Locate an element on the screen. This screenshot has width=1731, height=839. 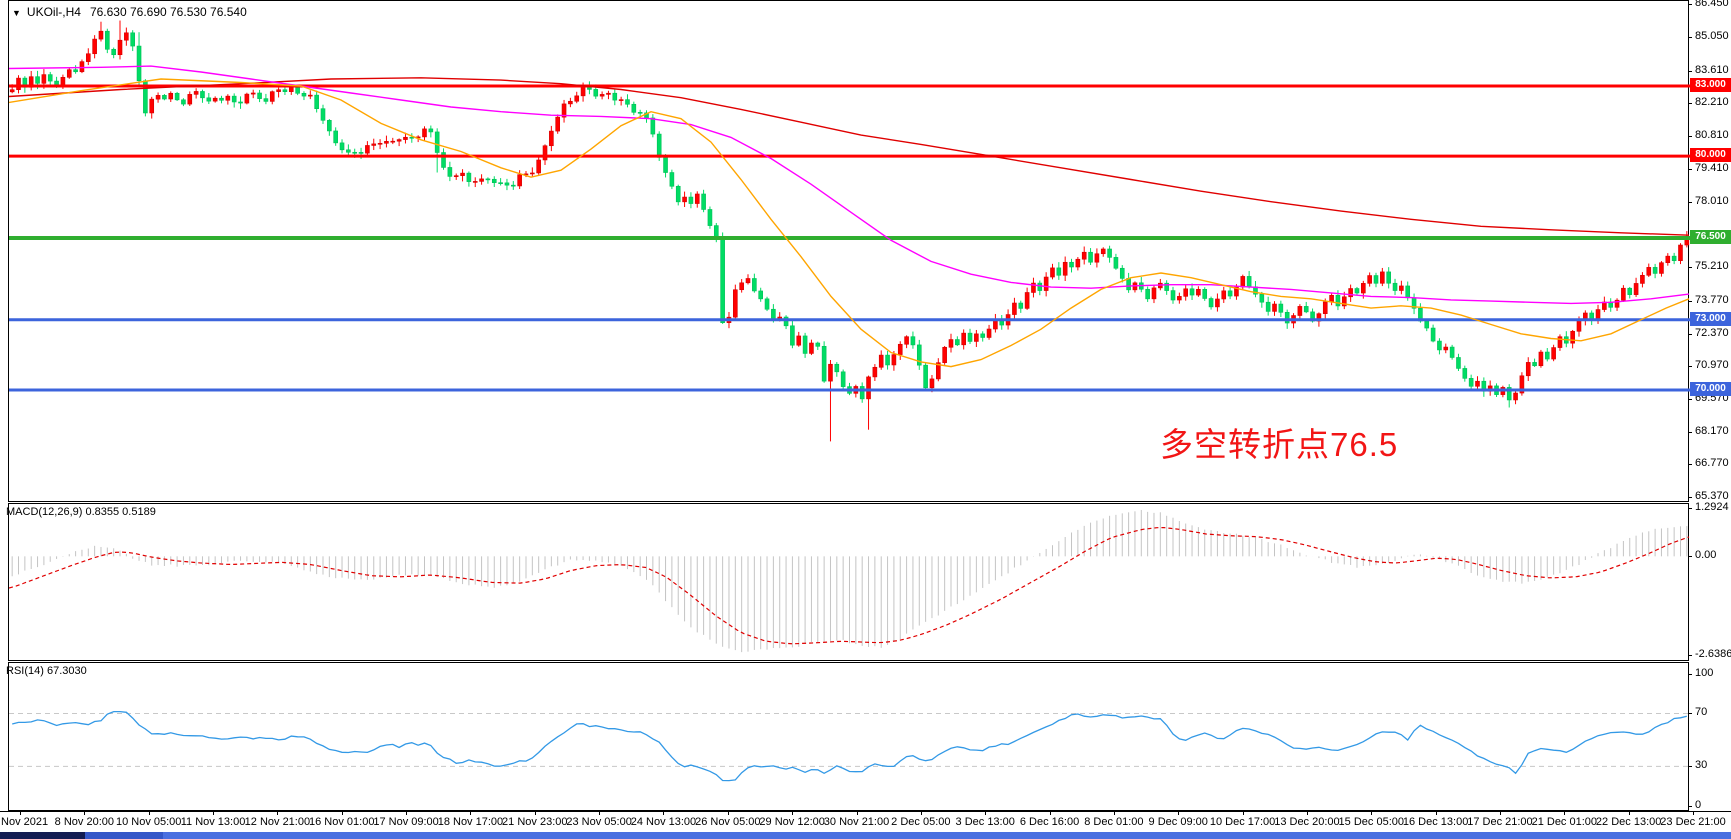
macd-tick-label: 1.2924 is located at coordinates (1712, 507).